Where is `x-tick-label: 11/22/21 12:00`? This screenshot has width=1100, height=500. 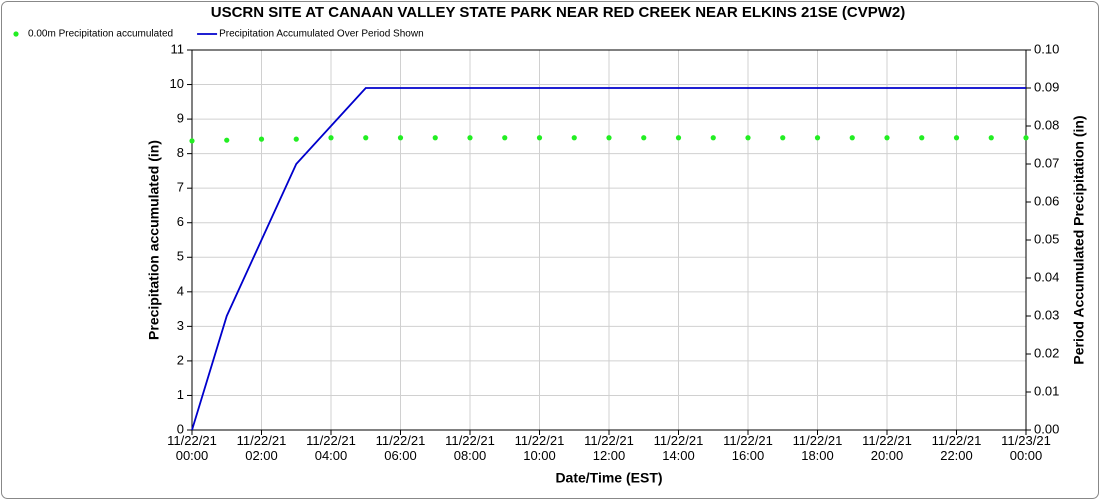
x-tick-label: 11/22/21 12:00 is located at coordinates (609, 448).